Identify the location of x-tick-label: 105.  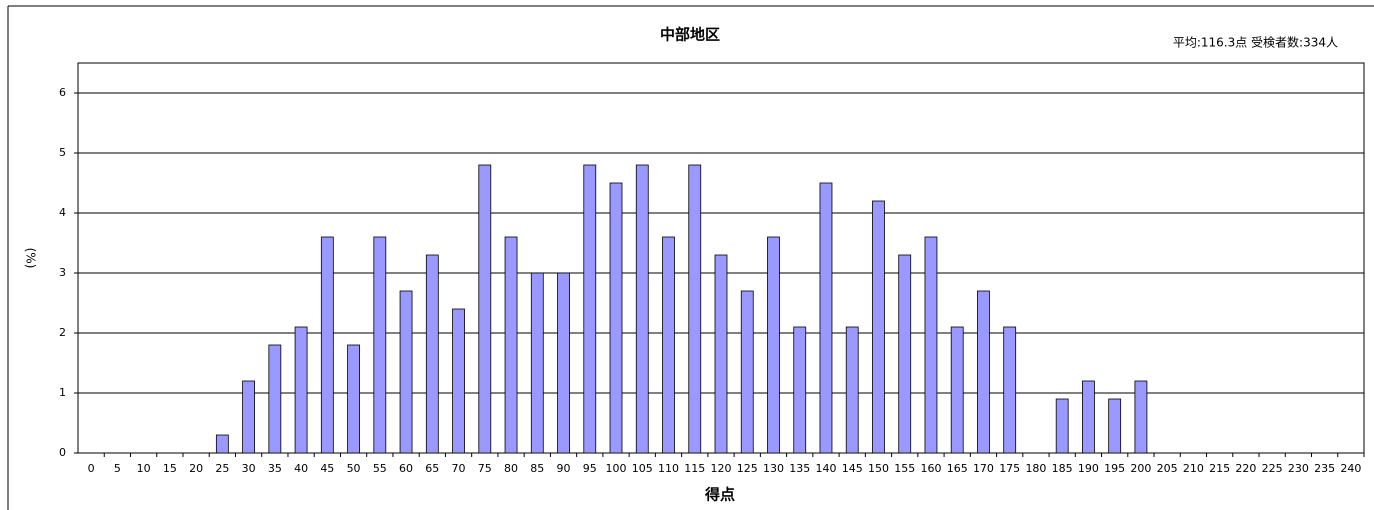
(642, 468).